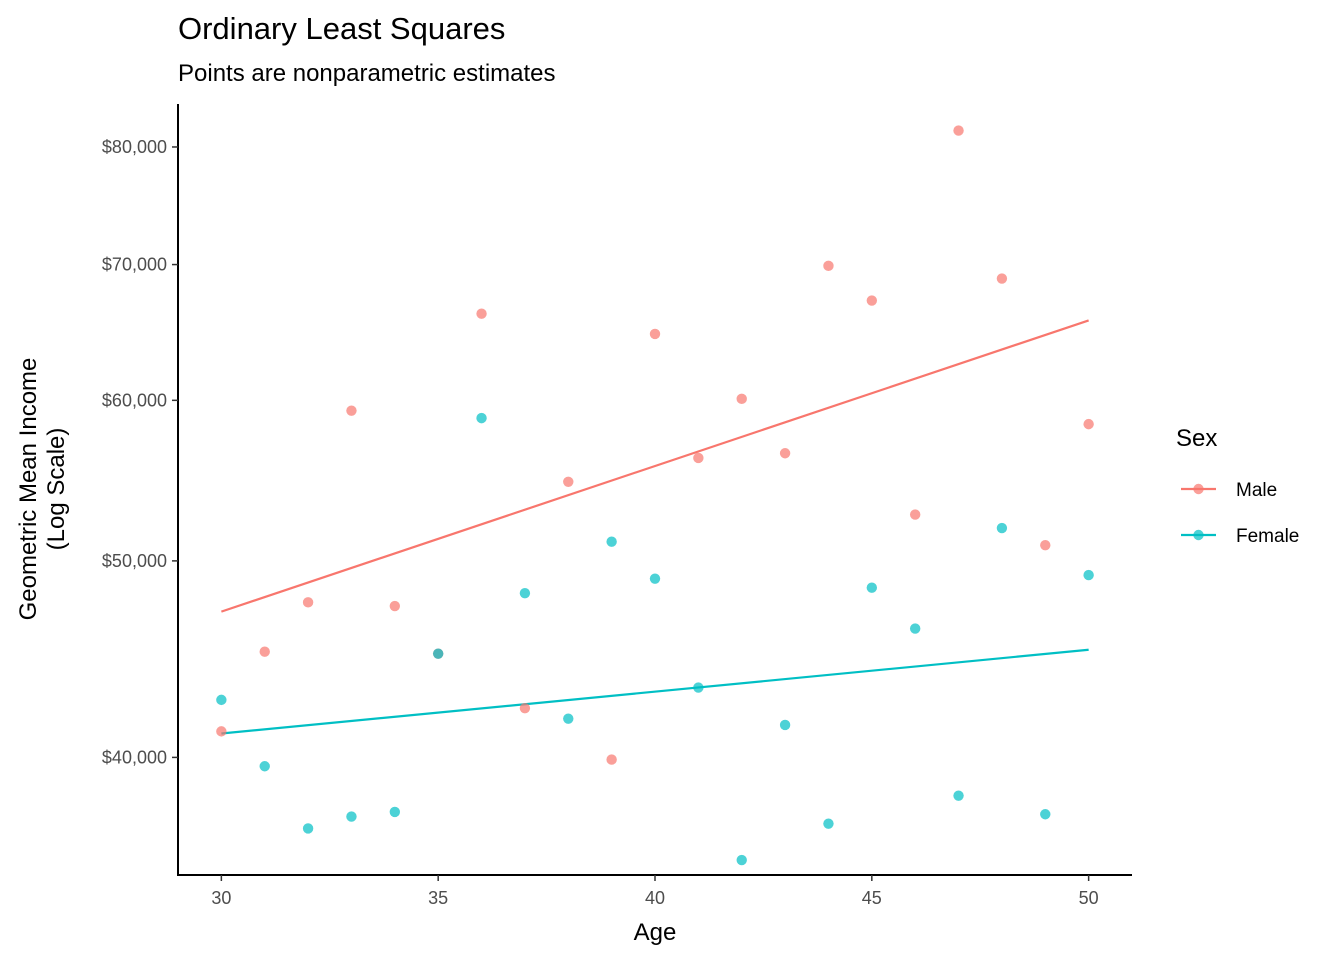  What do you see at coordinates (134, 147) in the screenshot?
I see `y-tick-label: $80,000` at bounding box center [134, 147].